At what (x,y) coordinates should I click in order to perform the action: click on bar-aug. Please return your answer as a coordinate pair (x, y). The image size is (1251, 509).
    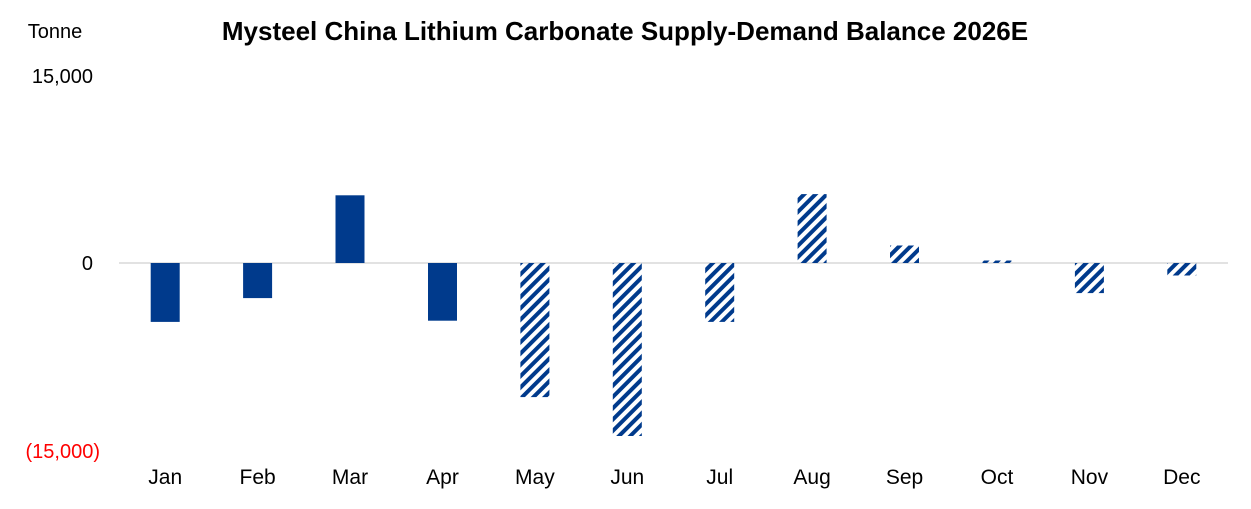
    Looking at the image, I should click on (812, 228).